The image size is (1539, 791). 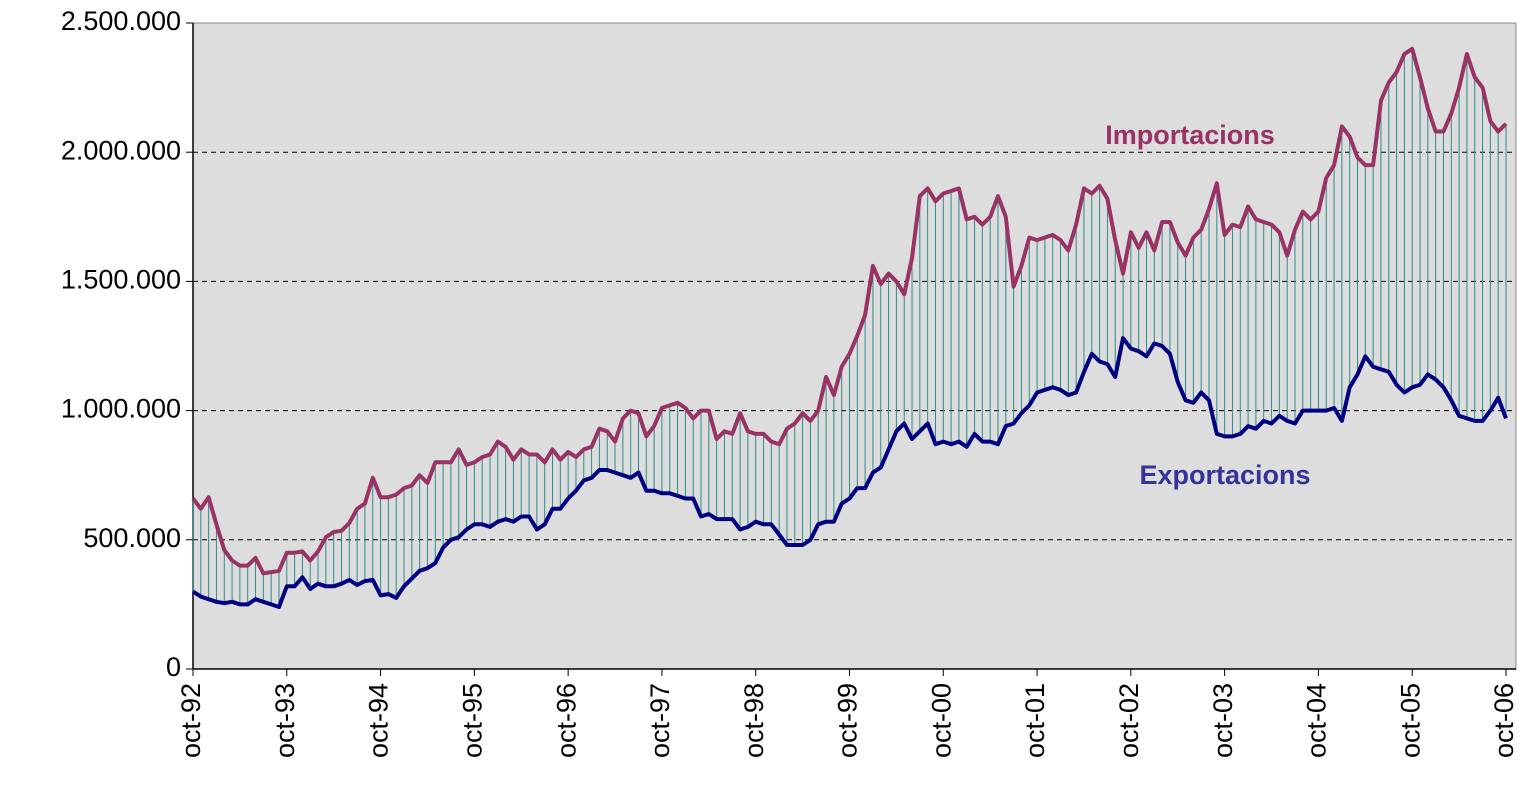 I want to click on x-tick-label: oct-01, so click(x=1035, y=720).